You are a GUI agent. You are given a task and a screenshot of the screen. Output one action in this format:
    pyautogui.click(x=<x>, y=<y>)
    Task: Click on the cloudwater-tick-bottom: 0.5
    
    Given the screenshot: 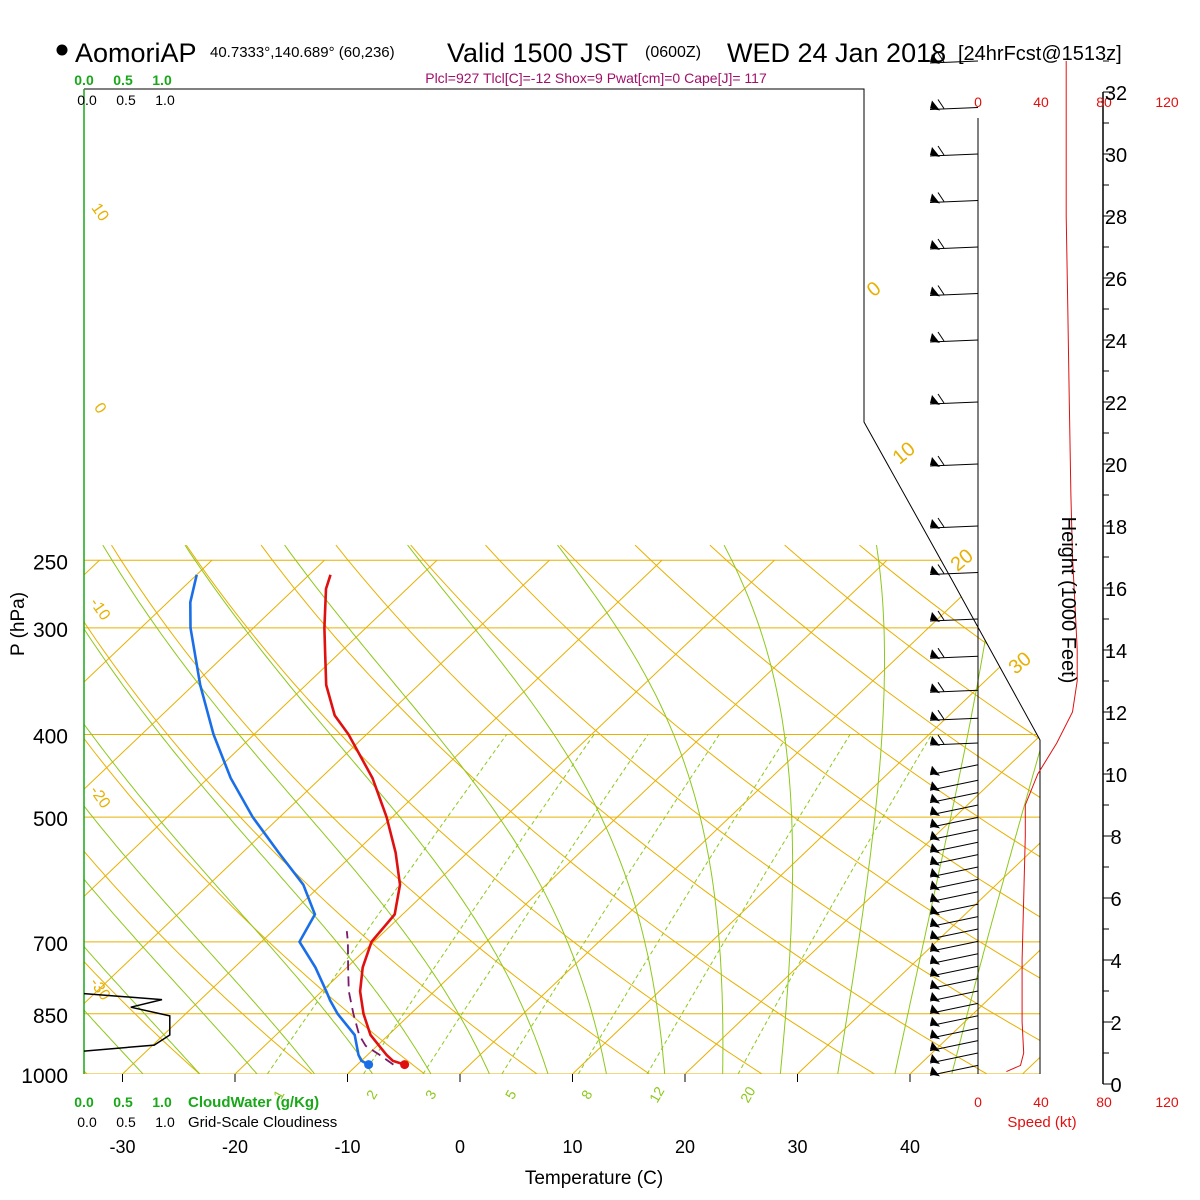 What is the action you would take?
    pyautogui.click(x=123, y=1102)
    